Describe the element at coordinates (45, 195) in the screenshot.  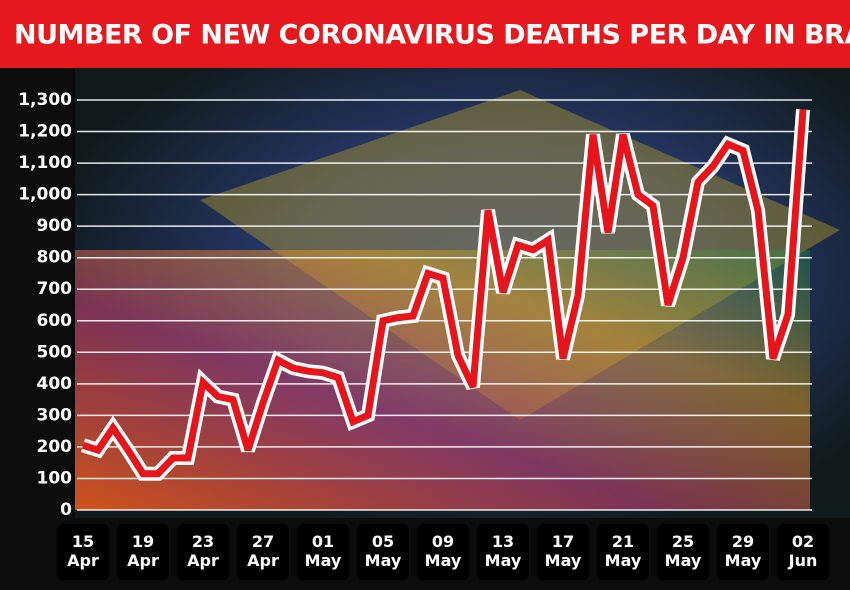
I see `y-tick-label: 1,000` at that location.